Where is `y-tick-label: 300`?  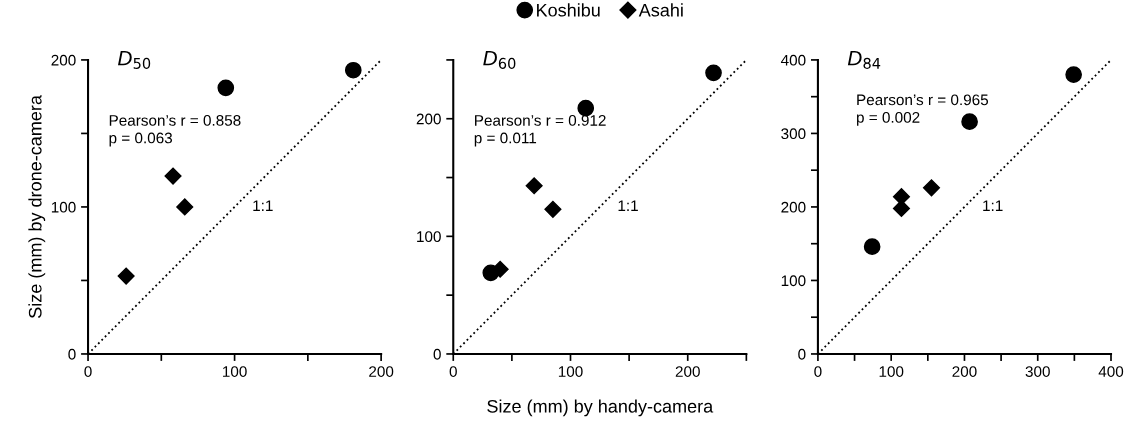 y-tick-label: 300 is located at coordinates (793, 134).